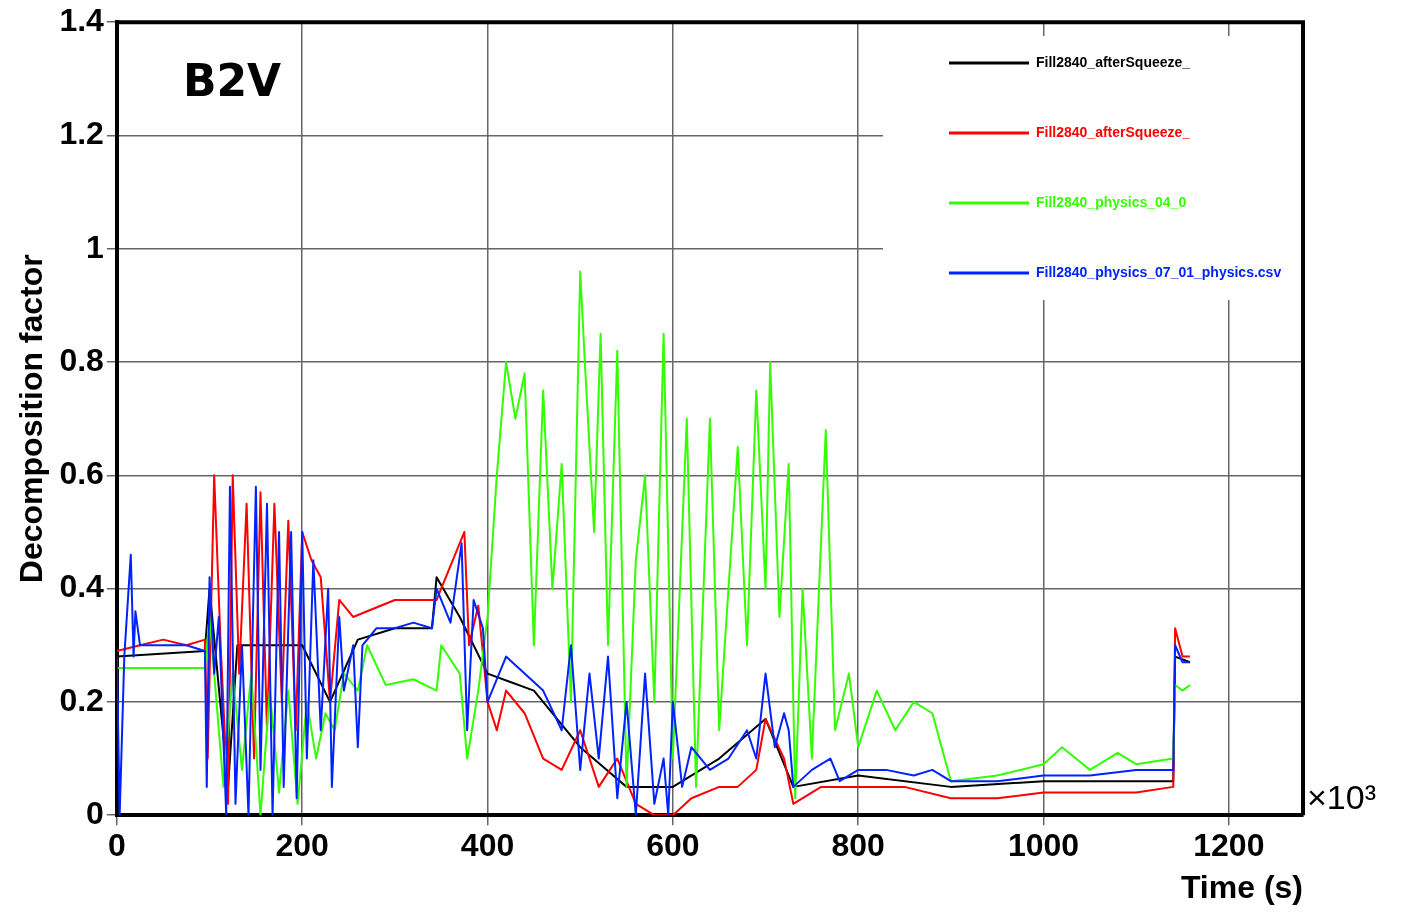 The width and height of the screenshot is (1403, 918). Describe the element at coordinates (95, 246) in the screenshot. I see `y-tick-label: 1` at that location.